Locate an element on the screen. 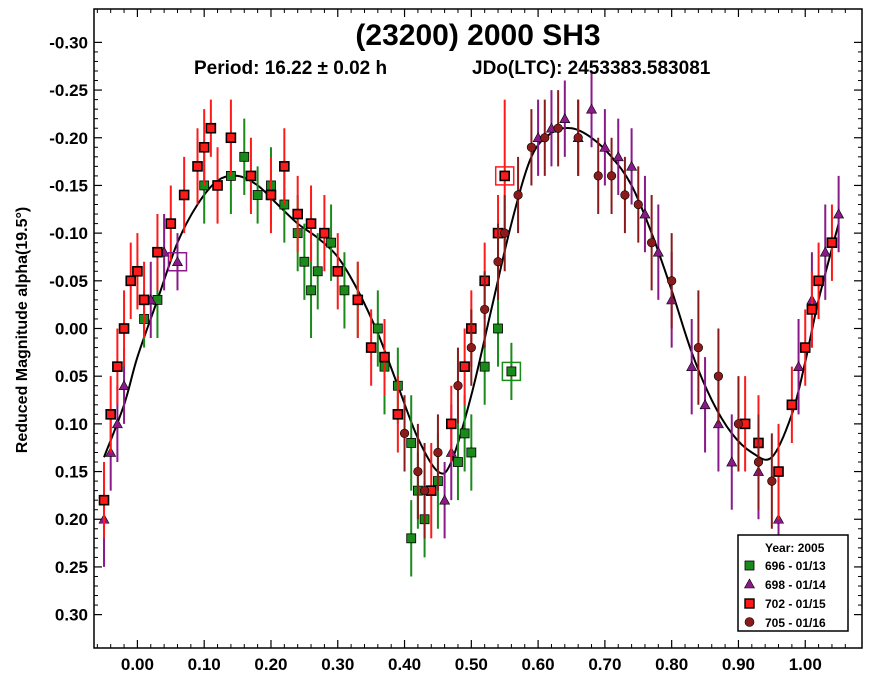 This screenshot has height=676, width=880. y-tick-label: -0.25 is located at coordinates (68, 90).